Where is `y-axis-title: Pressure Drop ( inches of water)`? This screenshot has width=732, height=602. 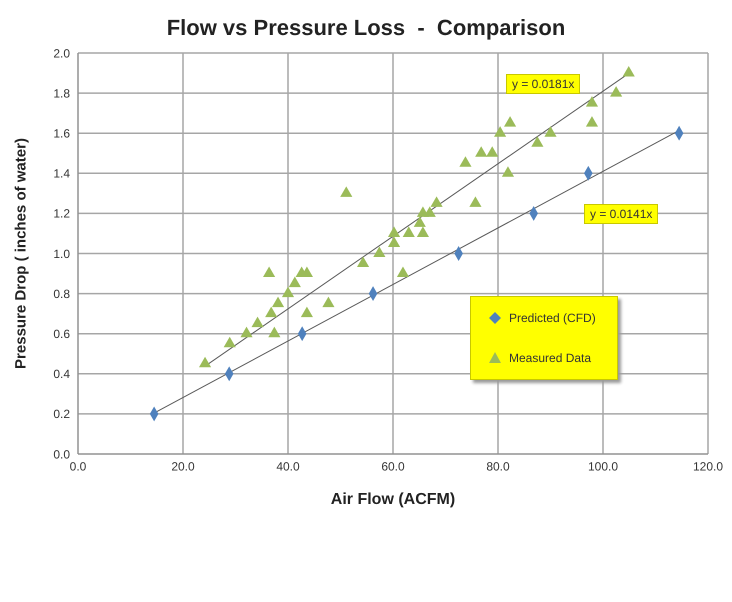
y-axis-title: Pressure Drop ( inches of water) is located at coordinates (21, 253).